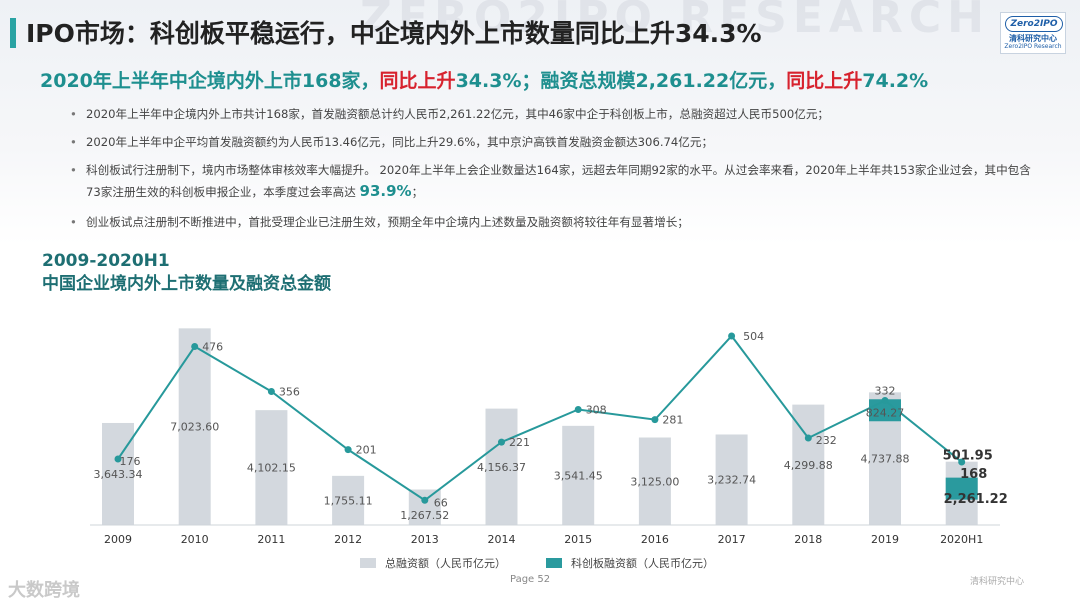  What do you see at coordinates (578, 539) in the screenshot?
I see `x-tick-2015: 2015` at bounding box center [578, 539].